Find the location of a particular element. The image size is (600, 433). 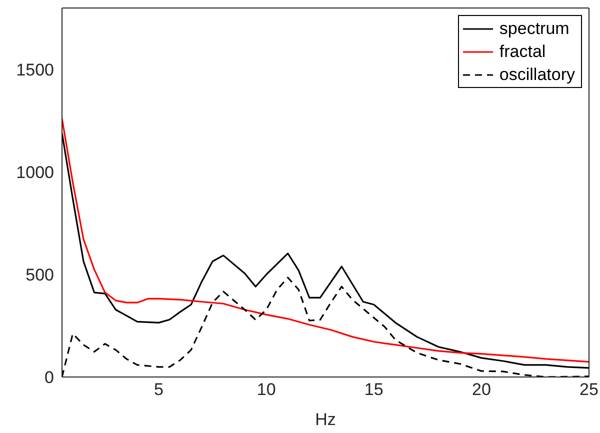

x-tick-label: 5 is located at coordinates (159, 390).